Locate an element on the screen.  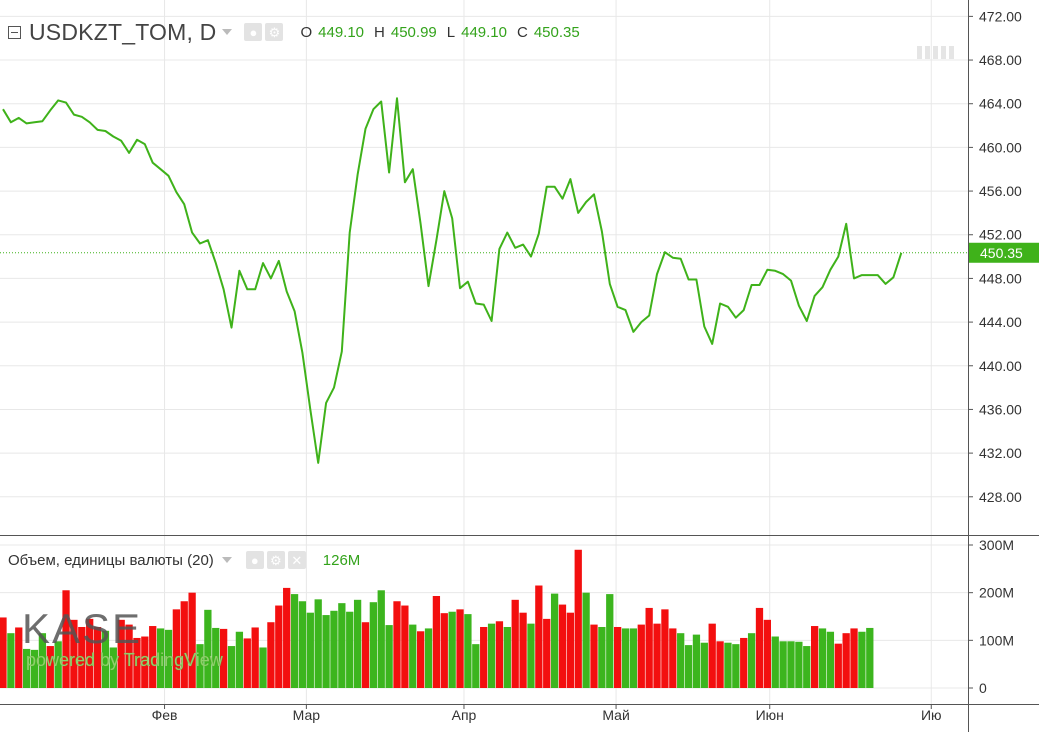
last-price-tag is located at coordinates (1004, 252).